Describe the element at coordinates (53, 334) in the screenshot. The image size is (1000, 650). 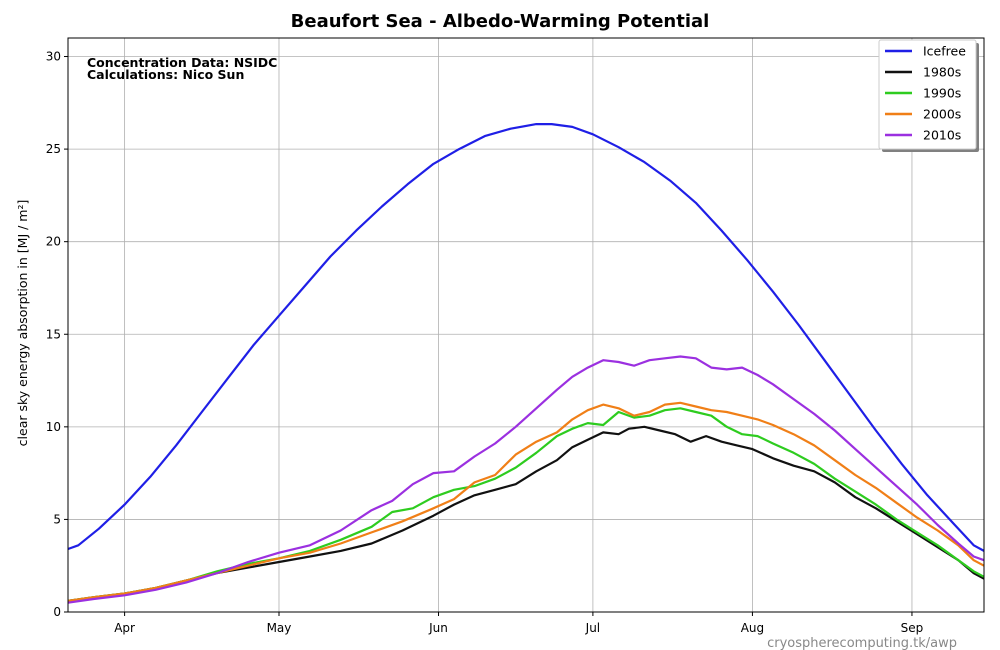
I see `y-tick-label: 15` at that location.